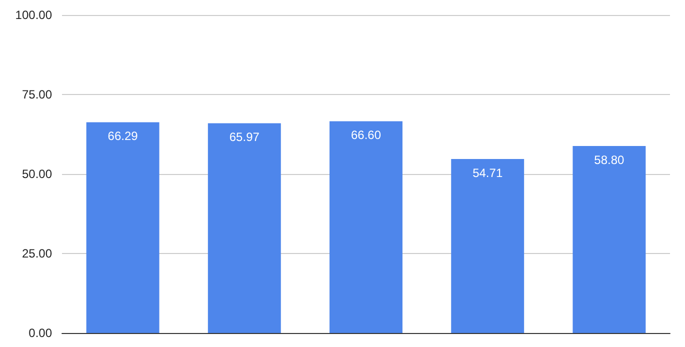 This screenshot has height=347, width=685. Describe the element at coordinates (33, 15) in the screenshot. I see `y-tick-label: 100.00` at that location.